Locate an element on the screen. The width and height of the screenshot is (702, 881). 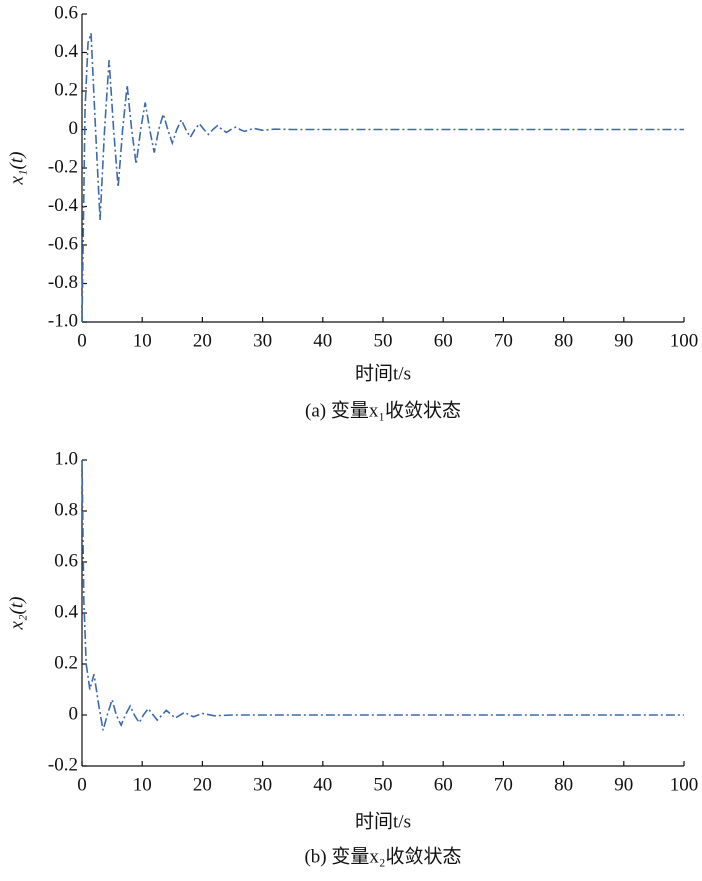
y-axis-label: x₂(t) is located at coordinates (16, 614).